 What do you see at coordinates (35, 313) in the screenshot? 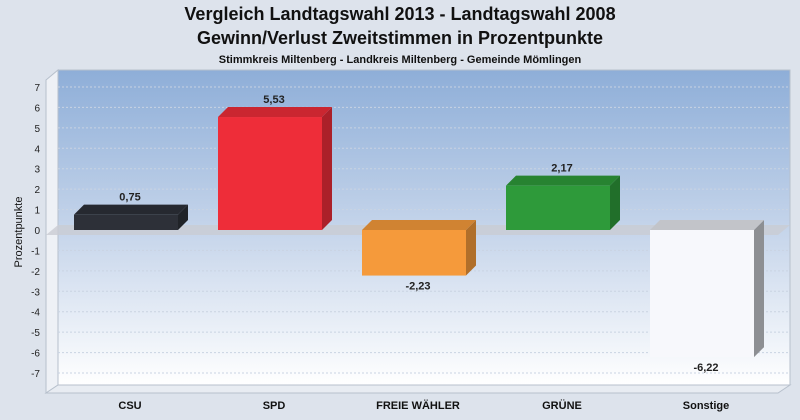
I see `y-tick-label: -4` at bounding box center [35, 313].